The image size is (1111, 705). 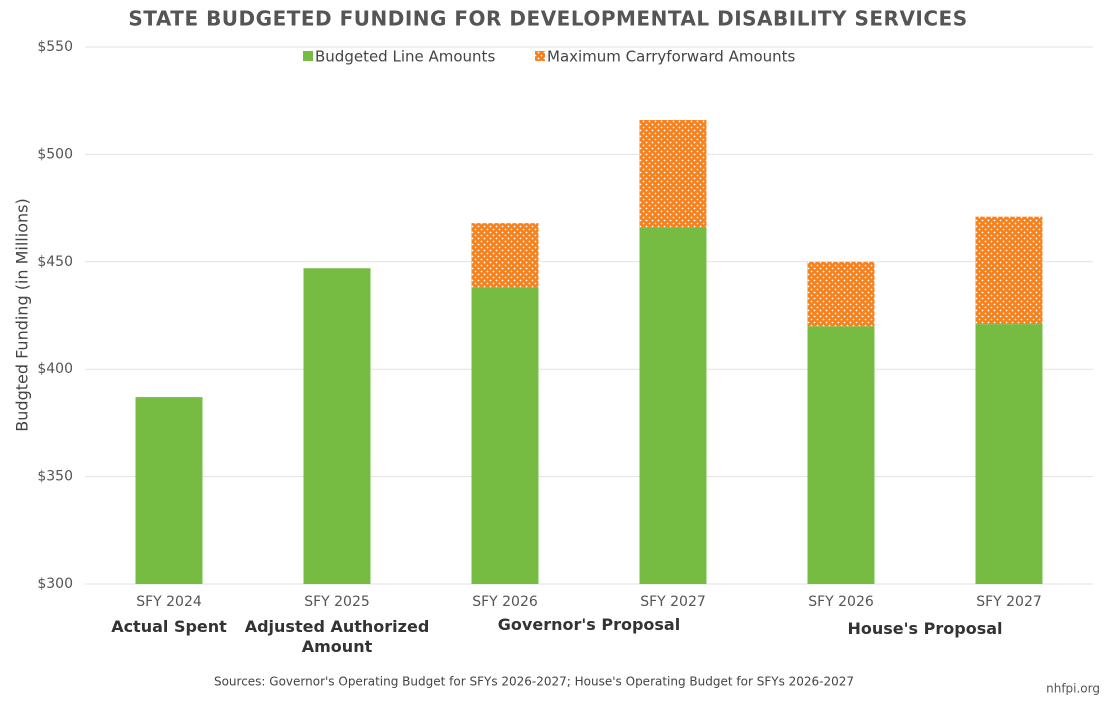 I want to click on group-label: House's Proposal, so click(x=925, y=628).